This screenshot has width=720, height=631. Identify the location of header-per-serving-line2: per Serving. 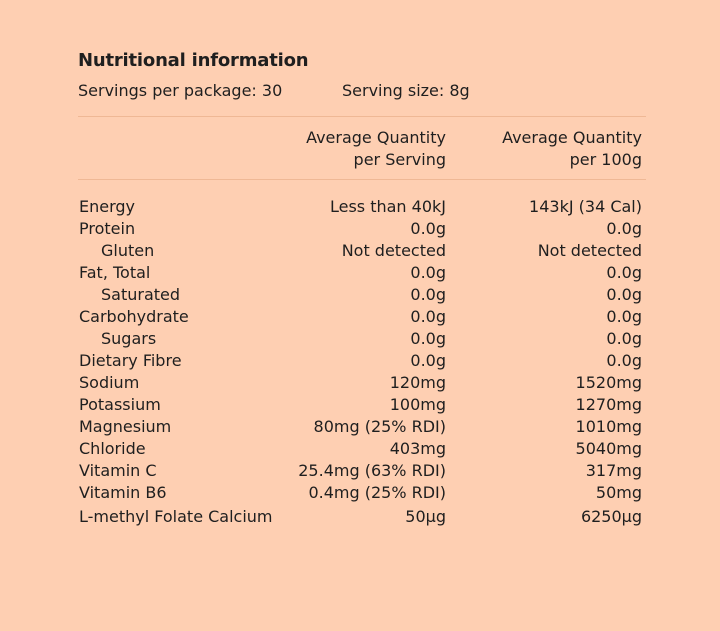
(399, 159).